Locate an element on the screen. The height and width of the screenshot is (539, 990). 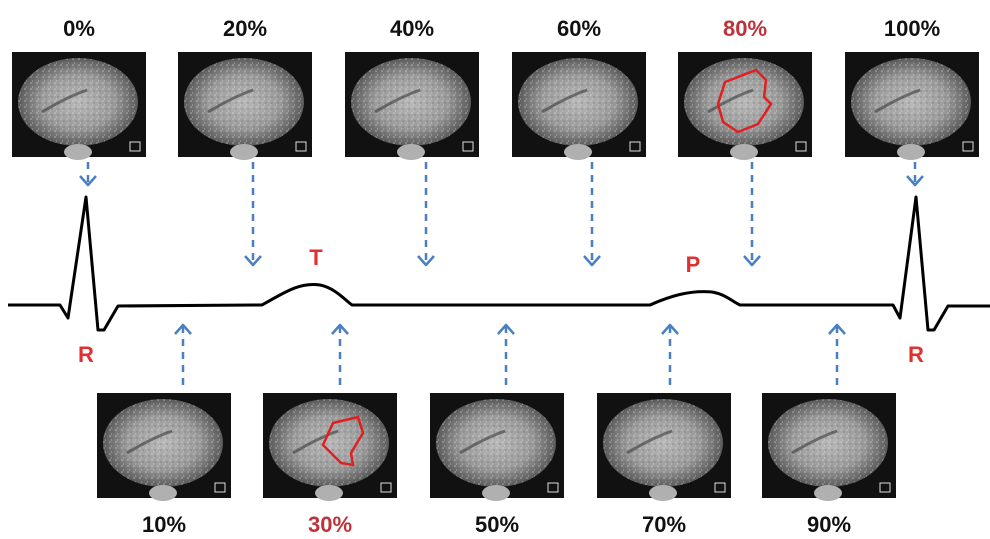
top-phase-label-3: 60% is located at coordinates (579, 28).